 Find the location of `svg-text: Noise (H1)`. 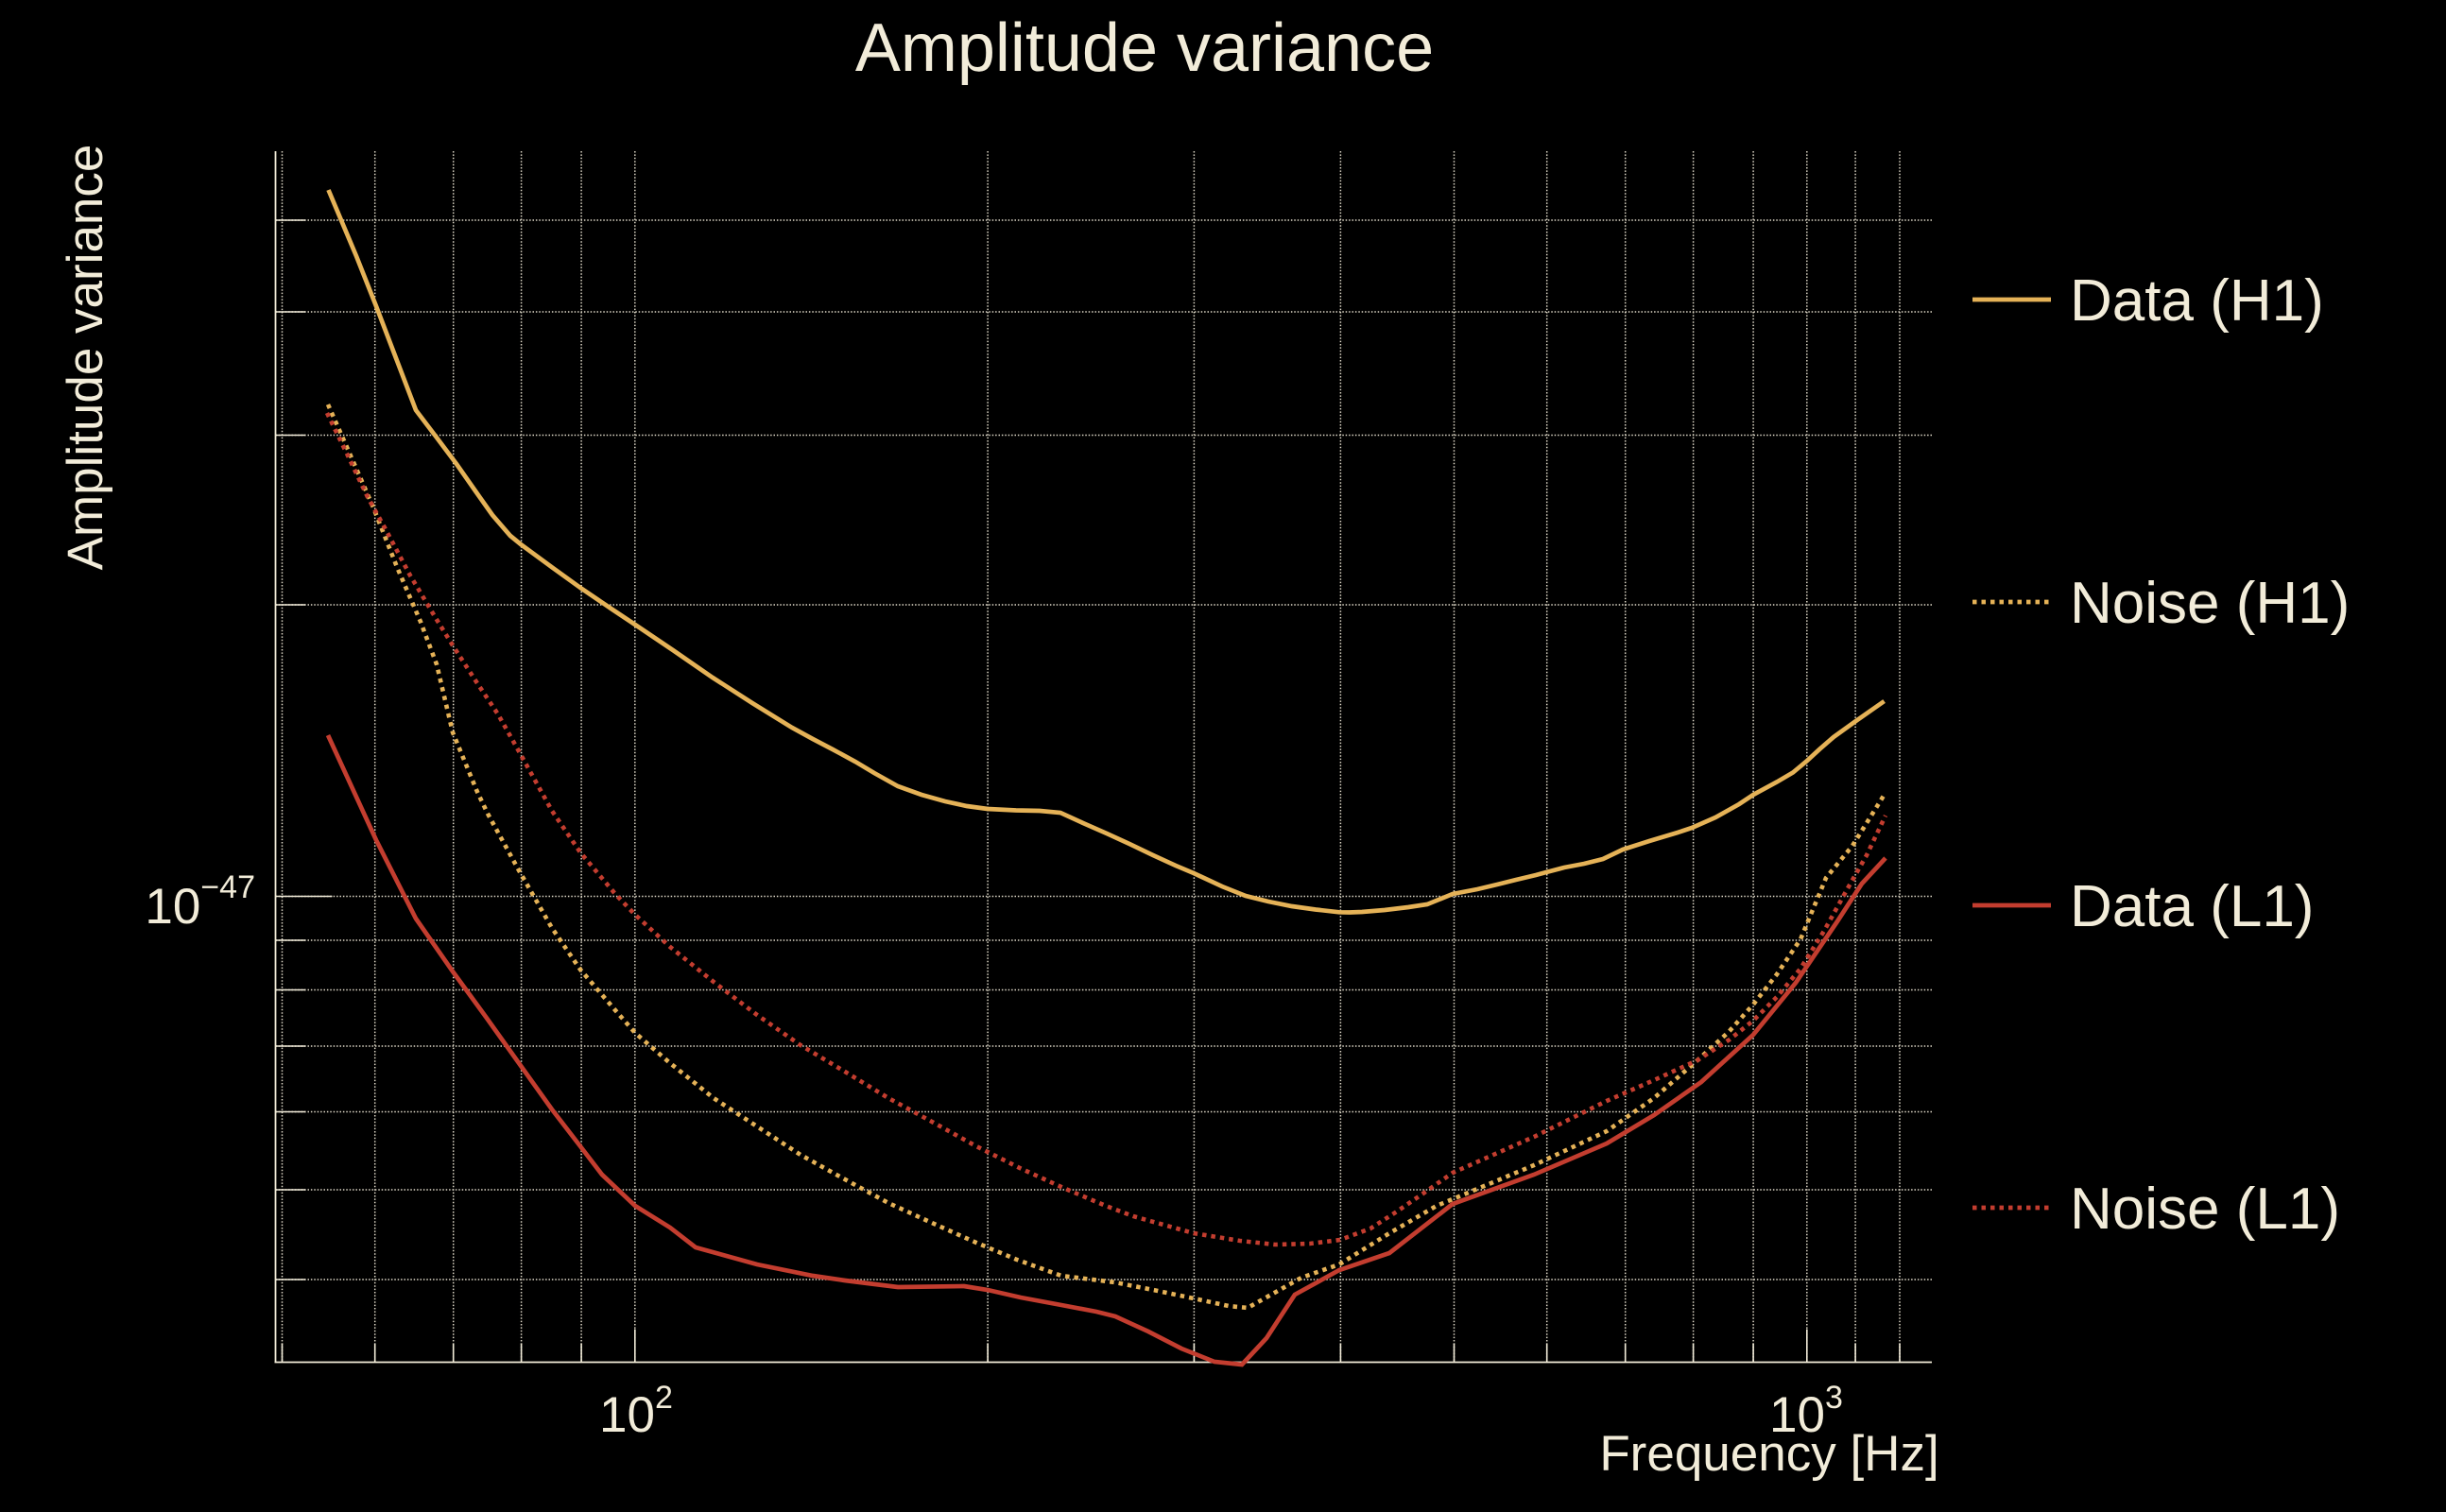

svg-text: Noise (H1) is located at coordinates (2210, 603).